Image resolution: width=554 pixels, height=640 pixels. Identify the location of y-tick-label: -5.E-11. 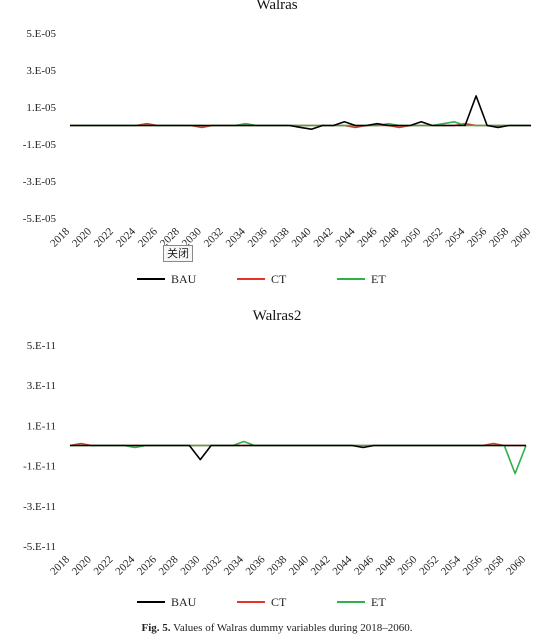
(39, 547).